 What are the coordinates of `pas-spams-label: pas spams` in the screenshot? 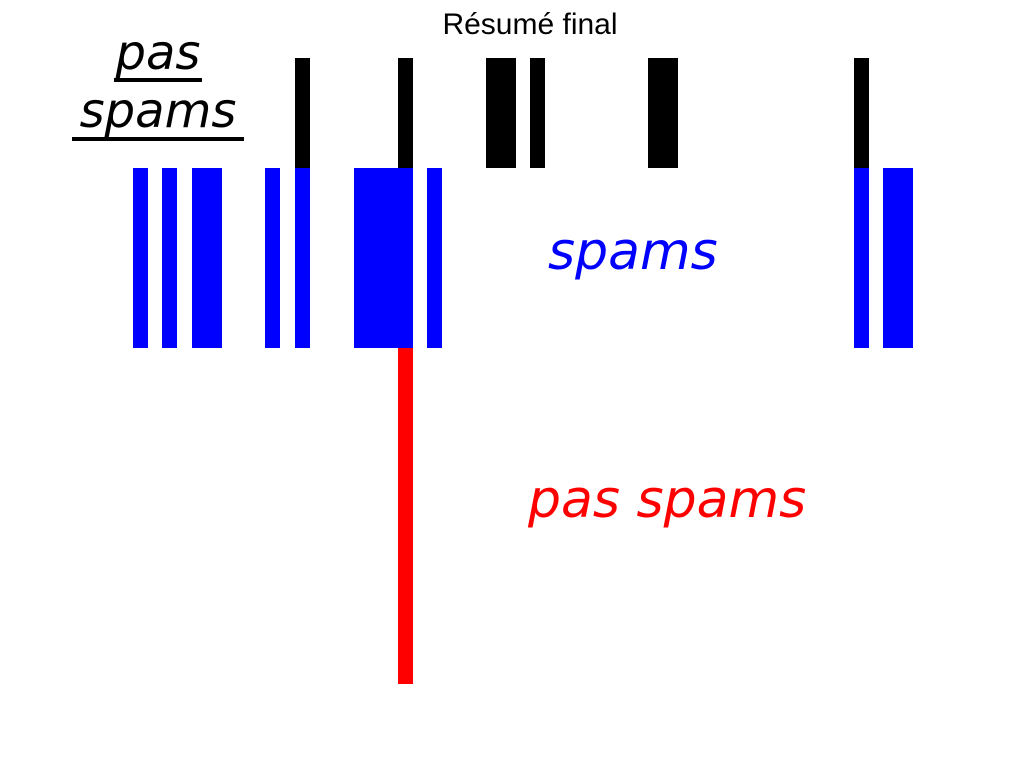 It's located at (667, 500).